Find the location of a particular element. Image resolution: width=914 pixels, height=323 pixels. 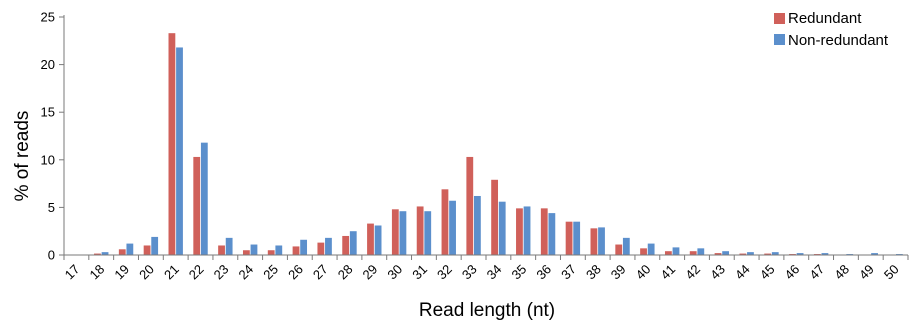

x-tick-label: 18 is located at coordinates (97, 272).